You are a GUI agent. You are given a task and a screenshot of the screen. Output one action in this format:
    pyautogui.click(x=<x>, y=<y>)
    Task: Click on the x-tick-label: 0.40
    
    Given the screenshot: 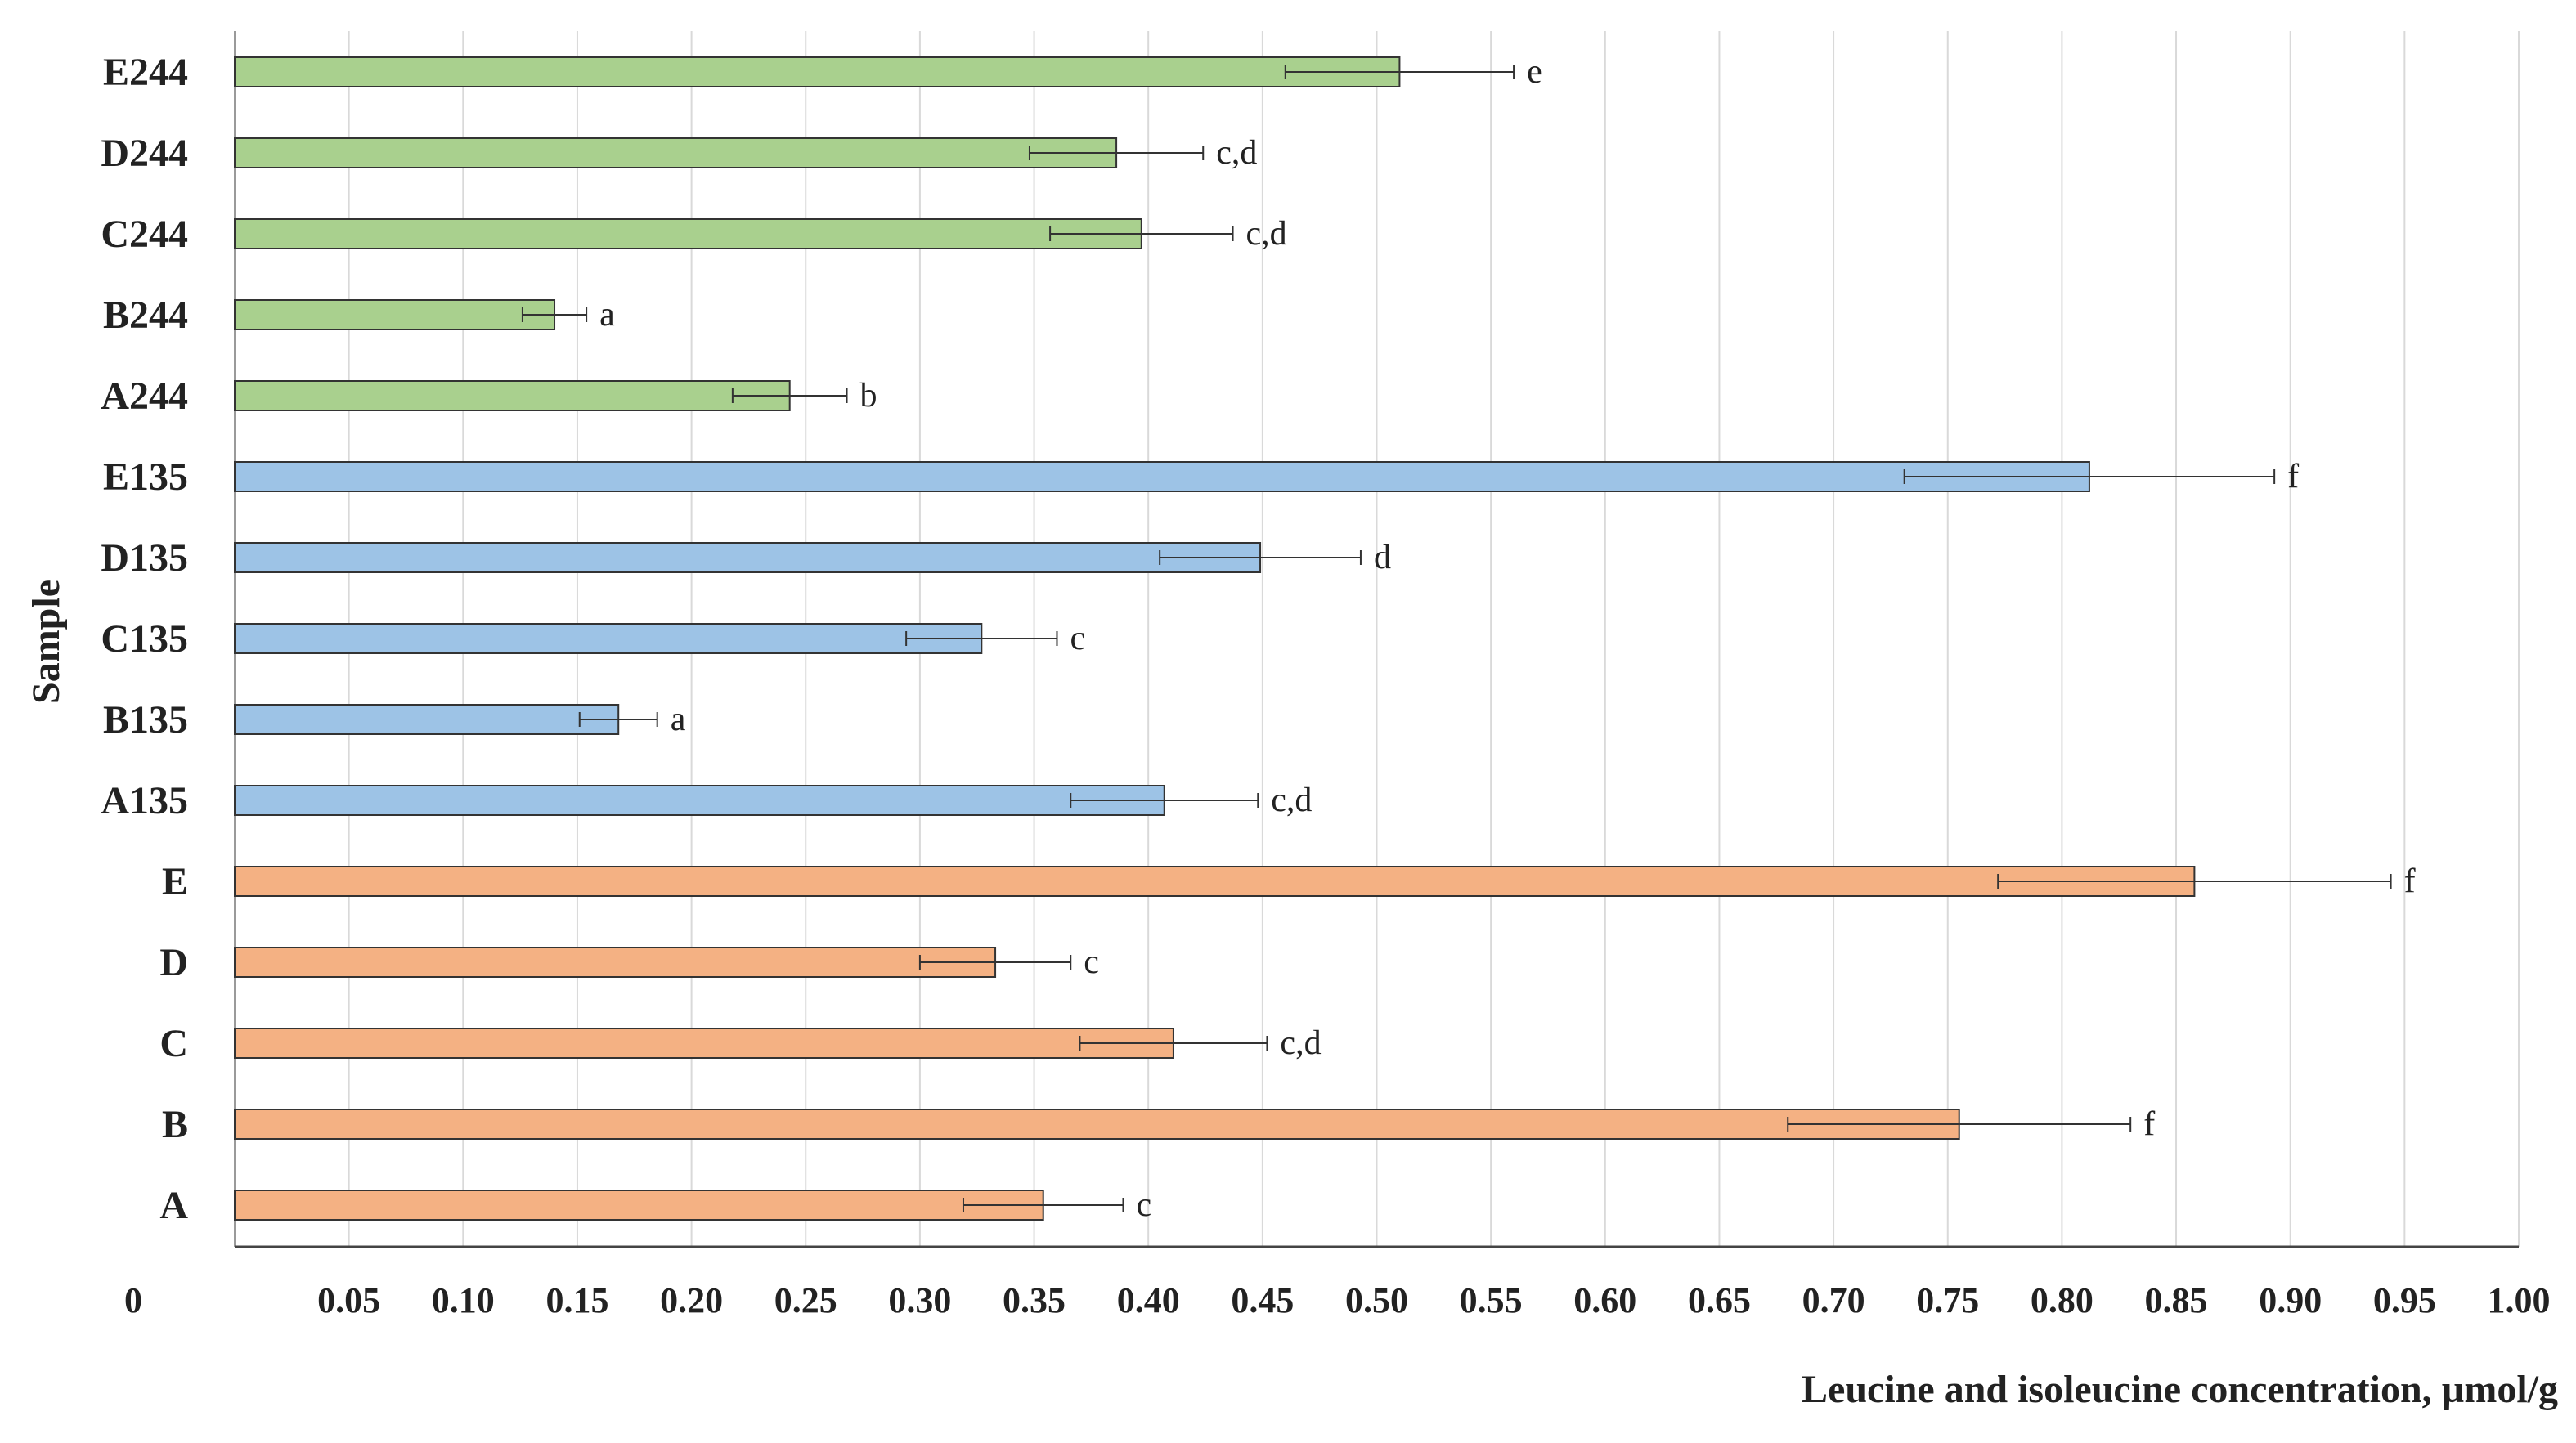 What is the action you would take?
    pyautogui.click(x=1148, y=1300)
    